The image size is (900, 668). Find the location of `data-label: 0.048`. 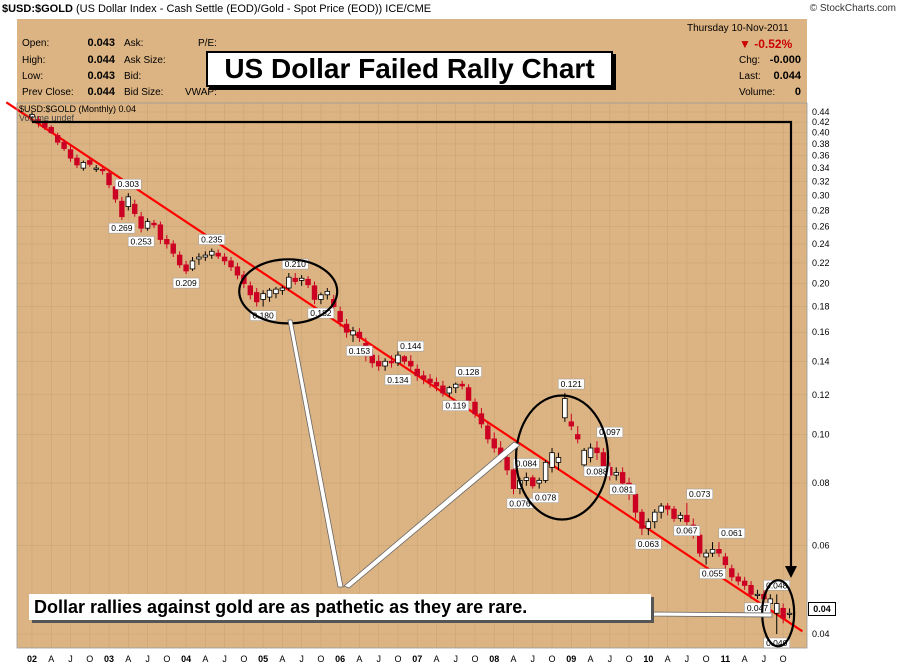

data-label: 0.048 is located at coordinates (777, 585).